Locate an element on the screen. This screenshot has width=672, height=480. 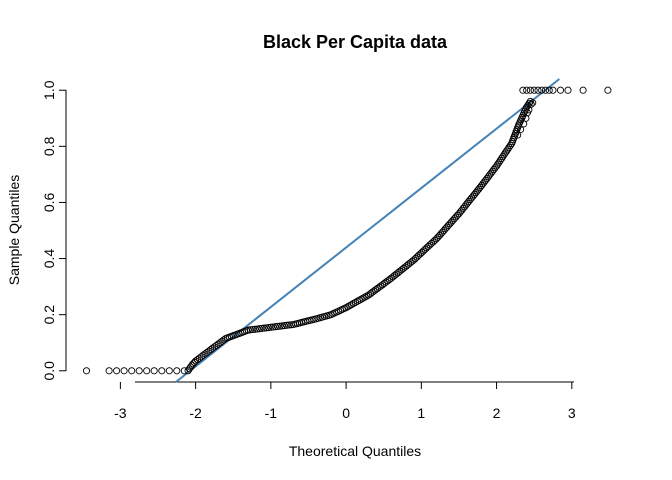
y-axis-label: Sample Quantiles is located at coordinates (14, 230).